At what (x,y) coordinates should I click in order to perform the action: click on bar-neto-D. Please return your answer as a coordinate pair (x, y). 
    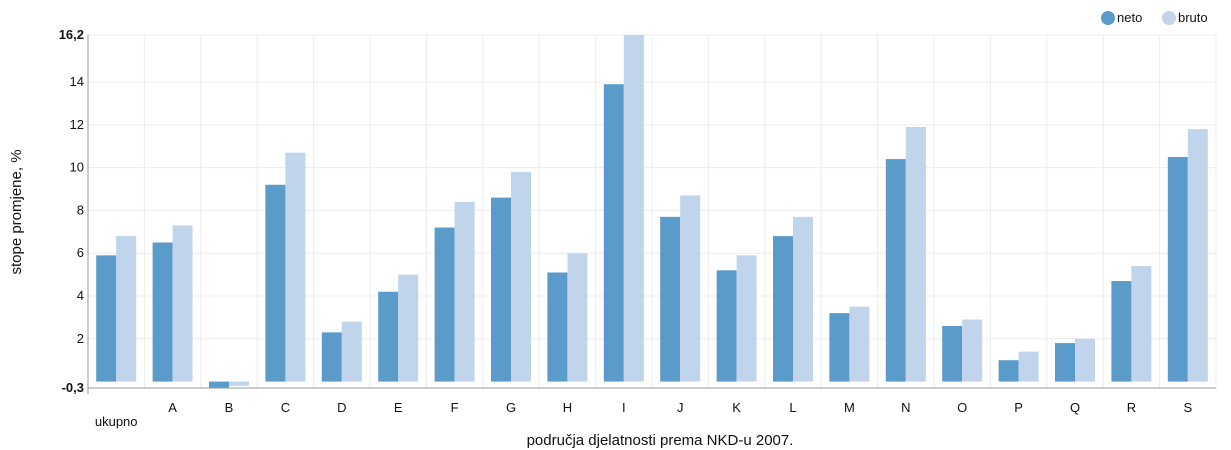
    Looking at the image, I should click on (331, 357).